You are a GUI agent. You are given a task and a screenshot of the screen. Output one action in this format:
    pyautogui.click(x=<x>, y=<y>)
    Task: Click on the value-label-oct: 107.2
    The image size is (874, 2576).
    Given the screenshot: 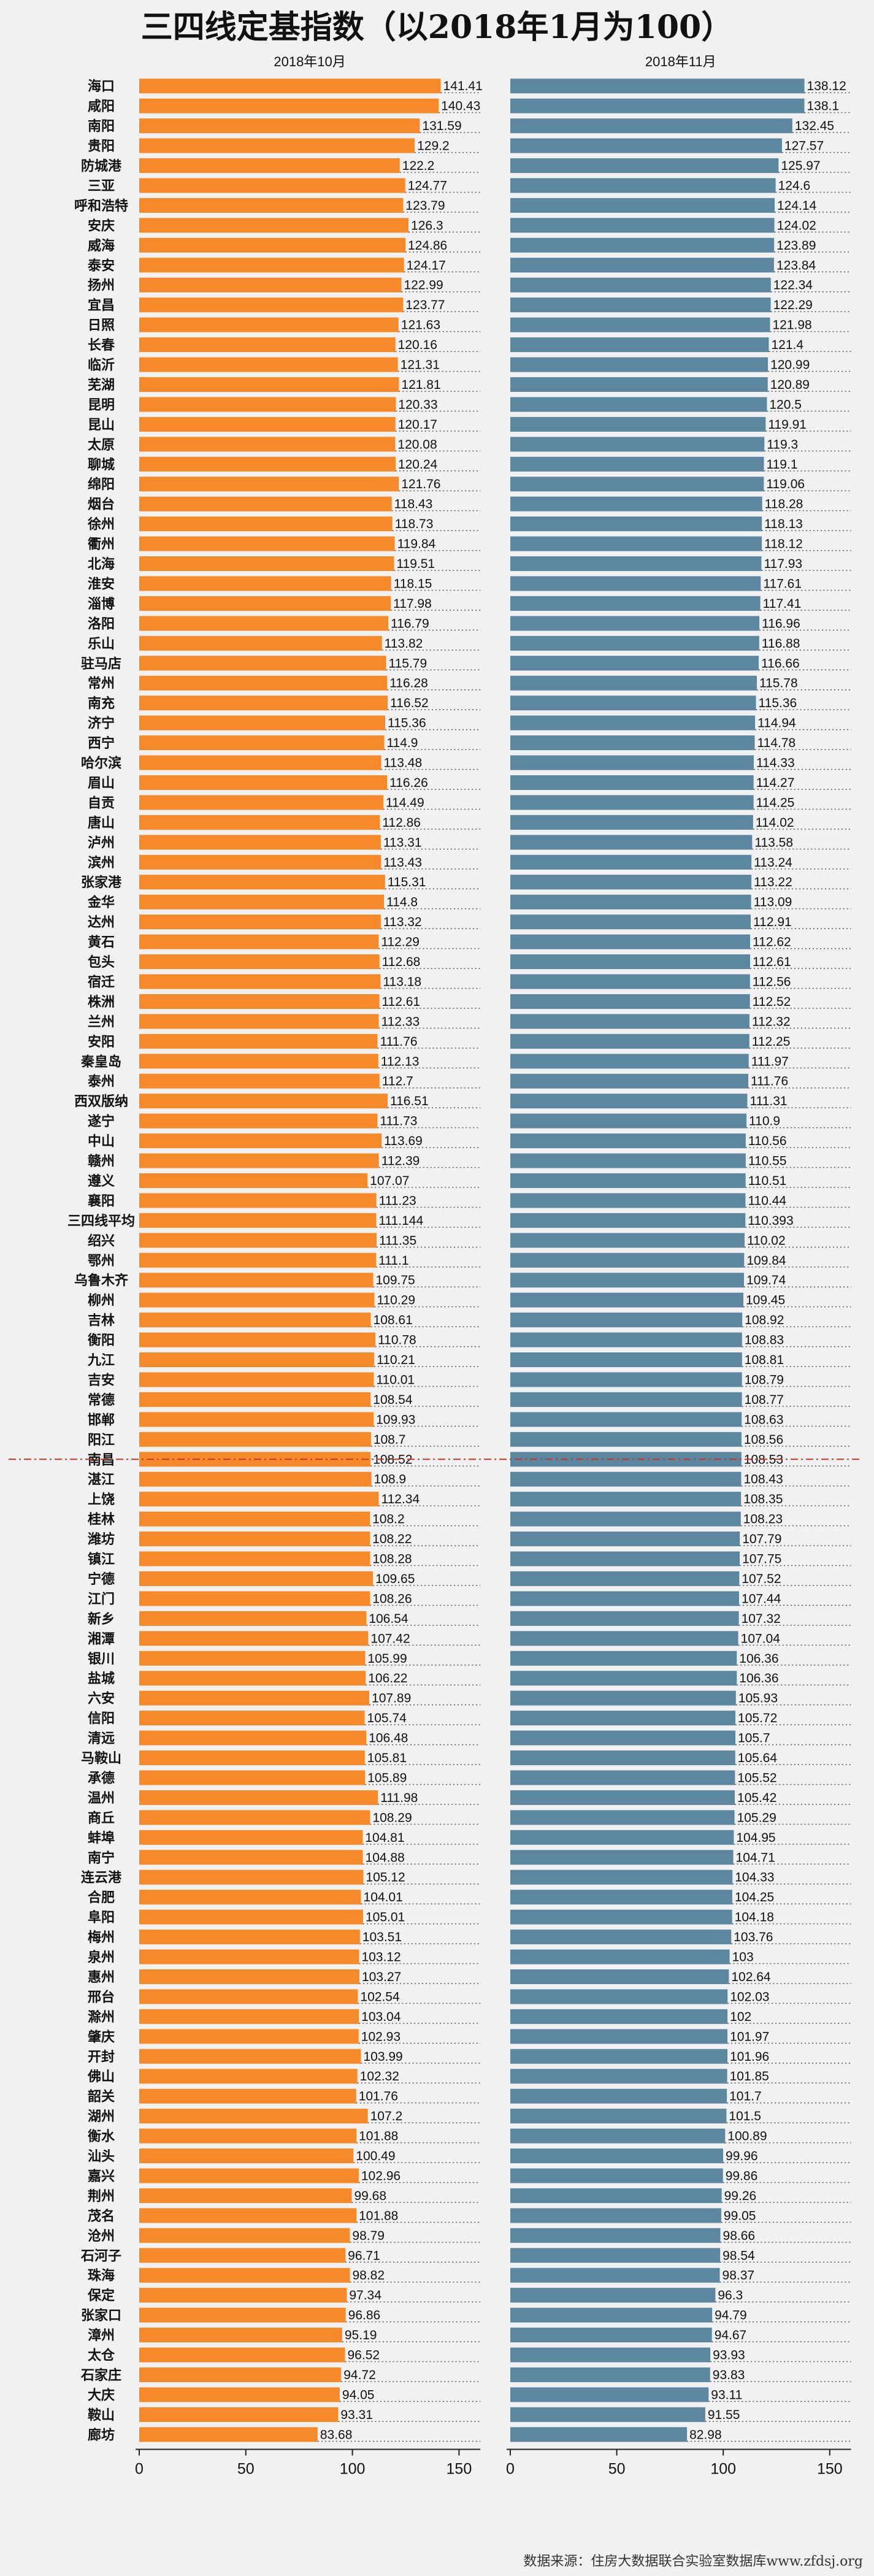 What is the action you would take?
    pyautogui.click(x=386, y=2116)
    